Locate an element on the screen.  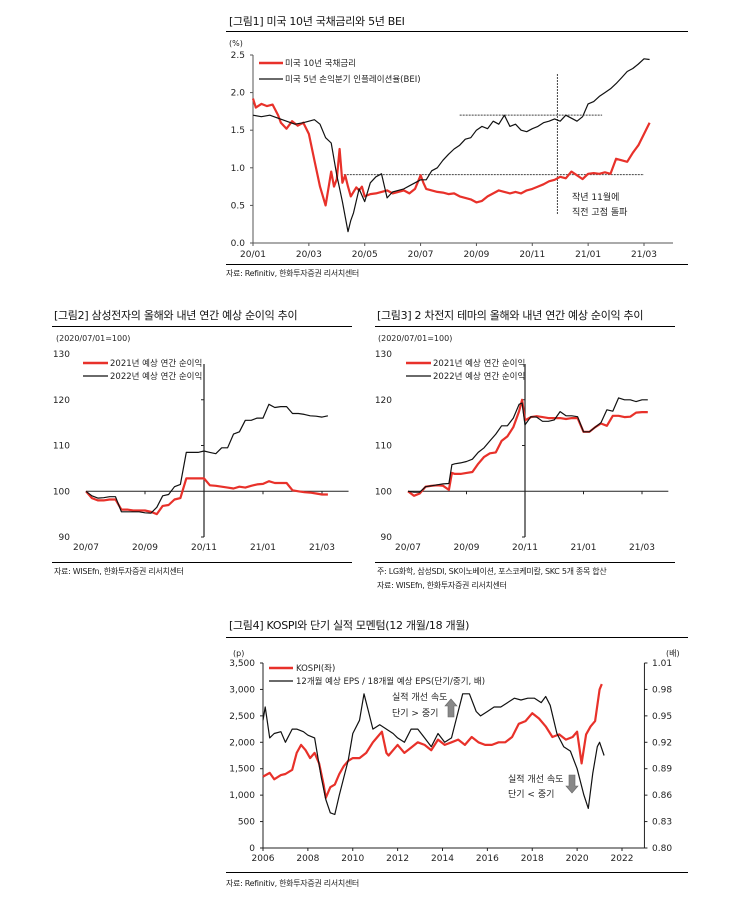
fig3-bottom-rule is located at coordinates (525, 562).